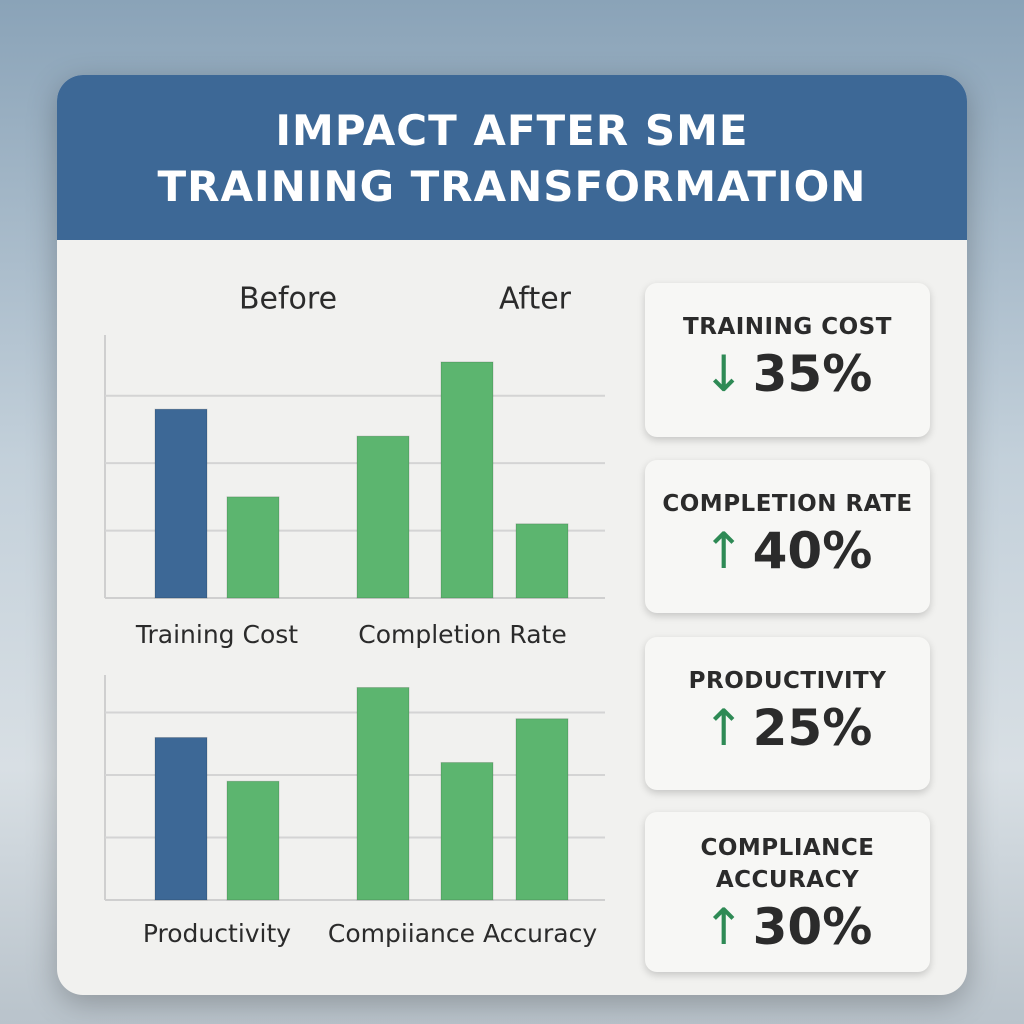 This screenshot has height=1024, width=1024. What do you see at coordinates (812, 927) in the screenshot?
I see `kpi-value: 30%` at bounding box center [812, 927].